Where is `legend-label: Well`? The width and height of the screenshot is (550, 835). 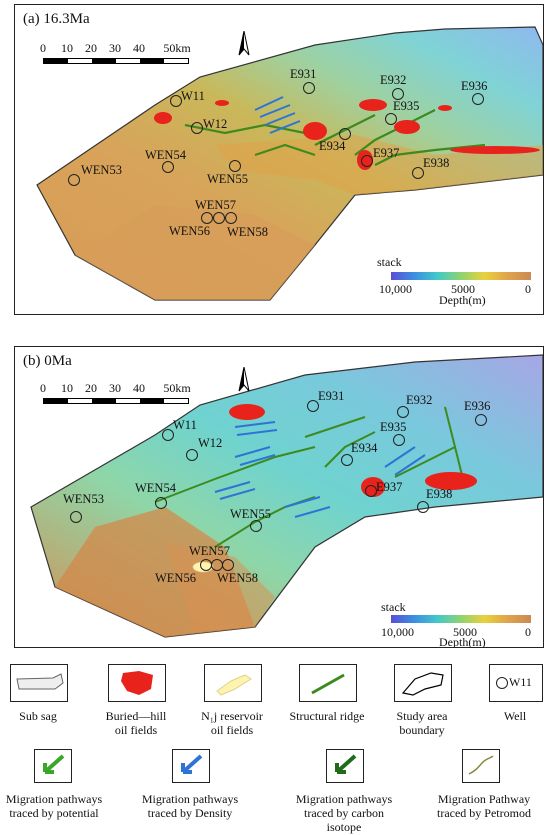 legend-label: Well is located at coordinates (515, 716).